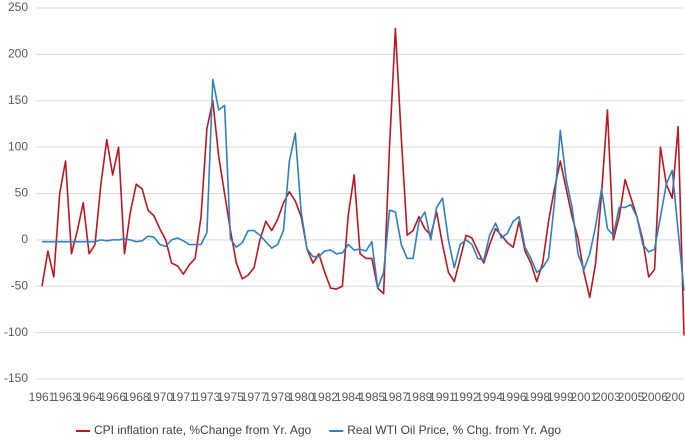 The image size is (685, 447). I want to click on x-tick-label: 1996, so click(513, 397).